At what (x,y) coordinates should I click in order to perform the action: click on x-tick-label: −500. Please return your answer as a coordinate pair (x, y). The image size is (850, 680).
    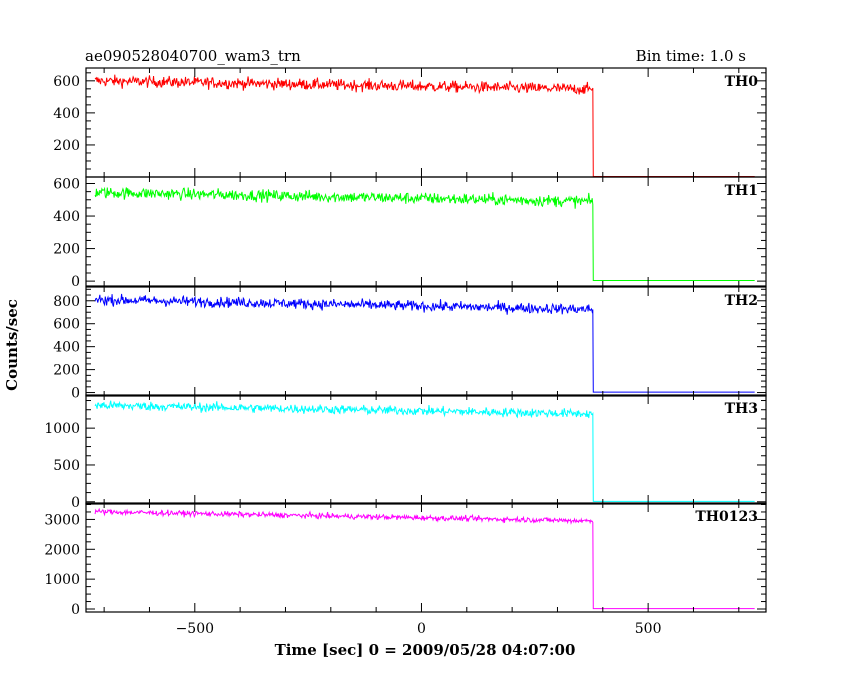
    Looking at the image, I should click on (195, 629).